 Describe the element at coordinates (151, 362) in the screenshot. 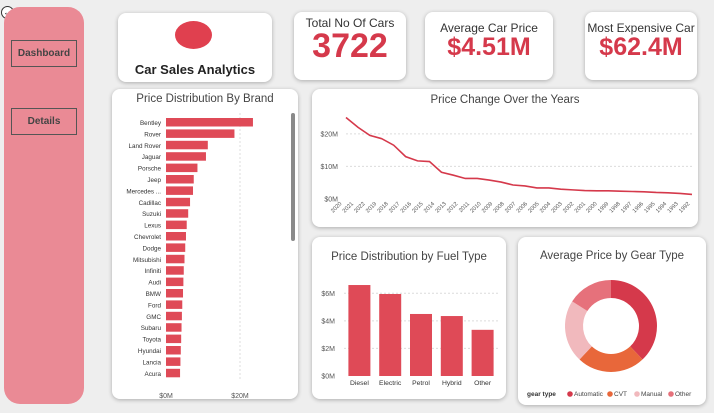

I see `brand-category-label: Lancia` at that location.